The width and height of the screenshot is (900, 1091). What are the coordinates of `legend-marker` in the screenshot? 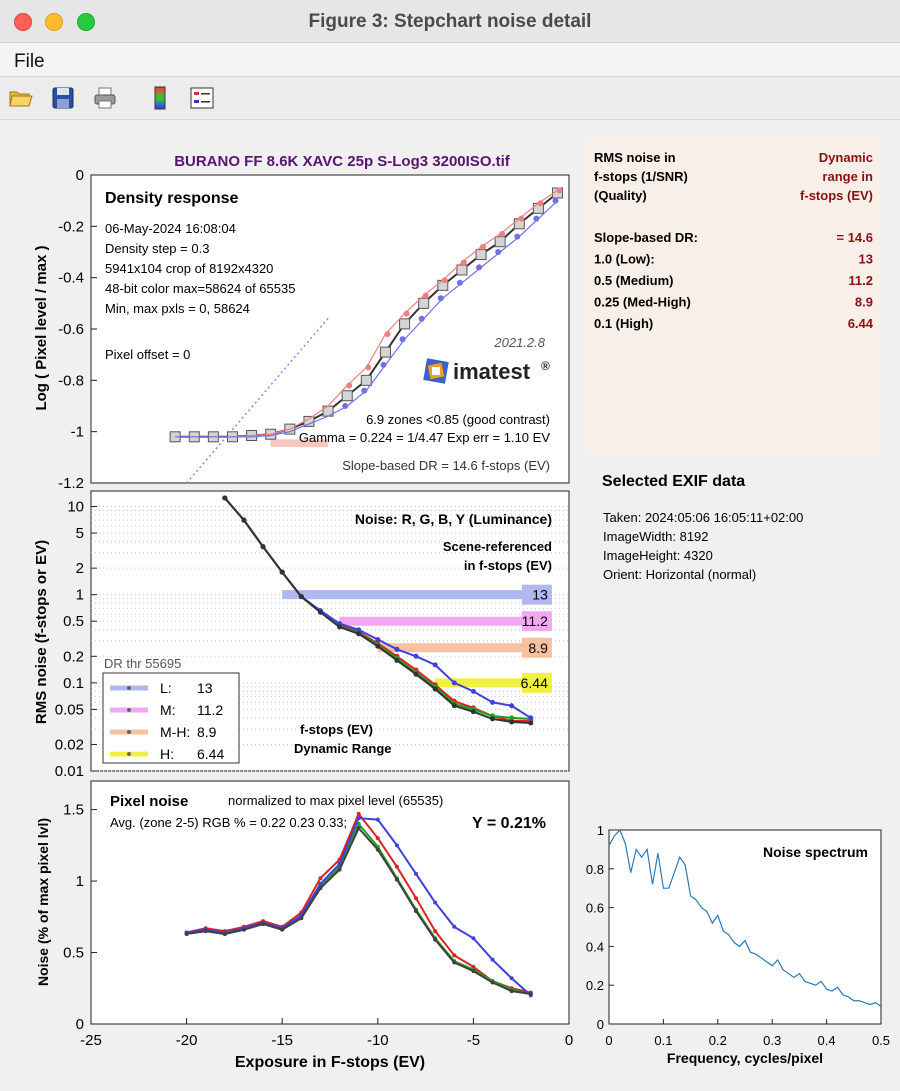 It's located at (129, 754).